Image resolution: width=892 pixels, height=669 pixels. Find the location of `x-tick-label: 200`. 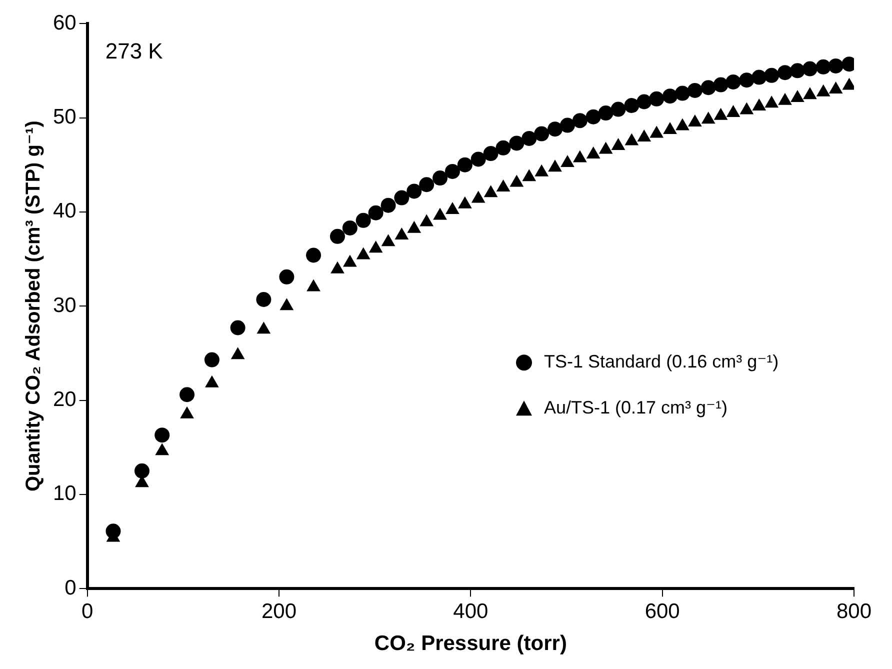

x-tick-label: 200 is located at coordinates (279, 611).